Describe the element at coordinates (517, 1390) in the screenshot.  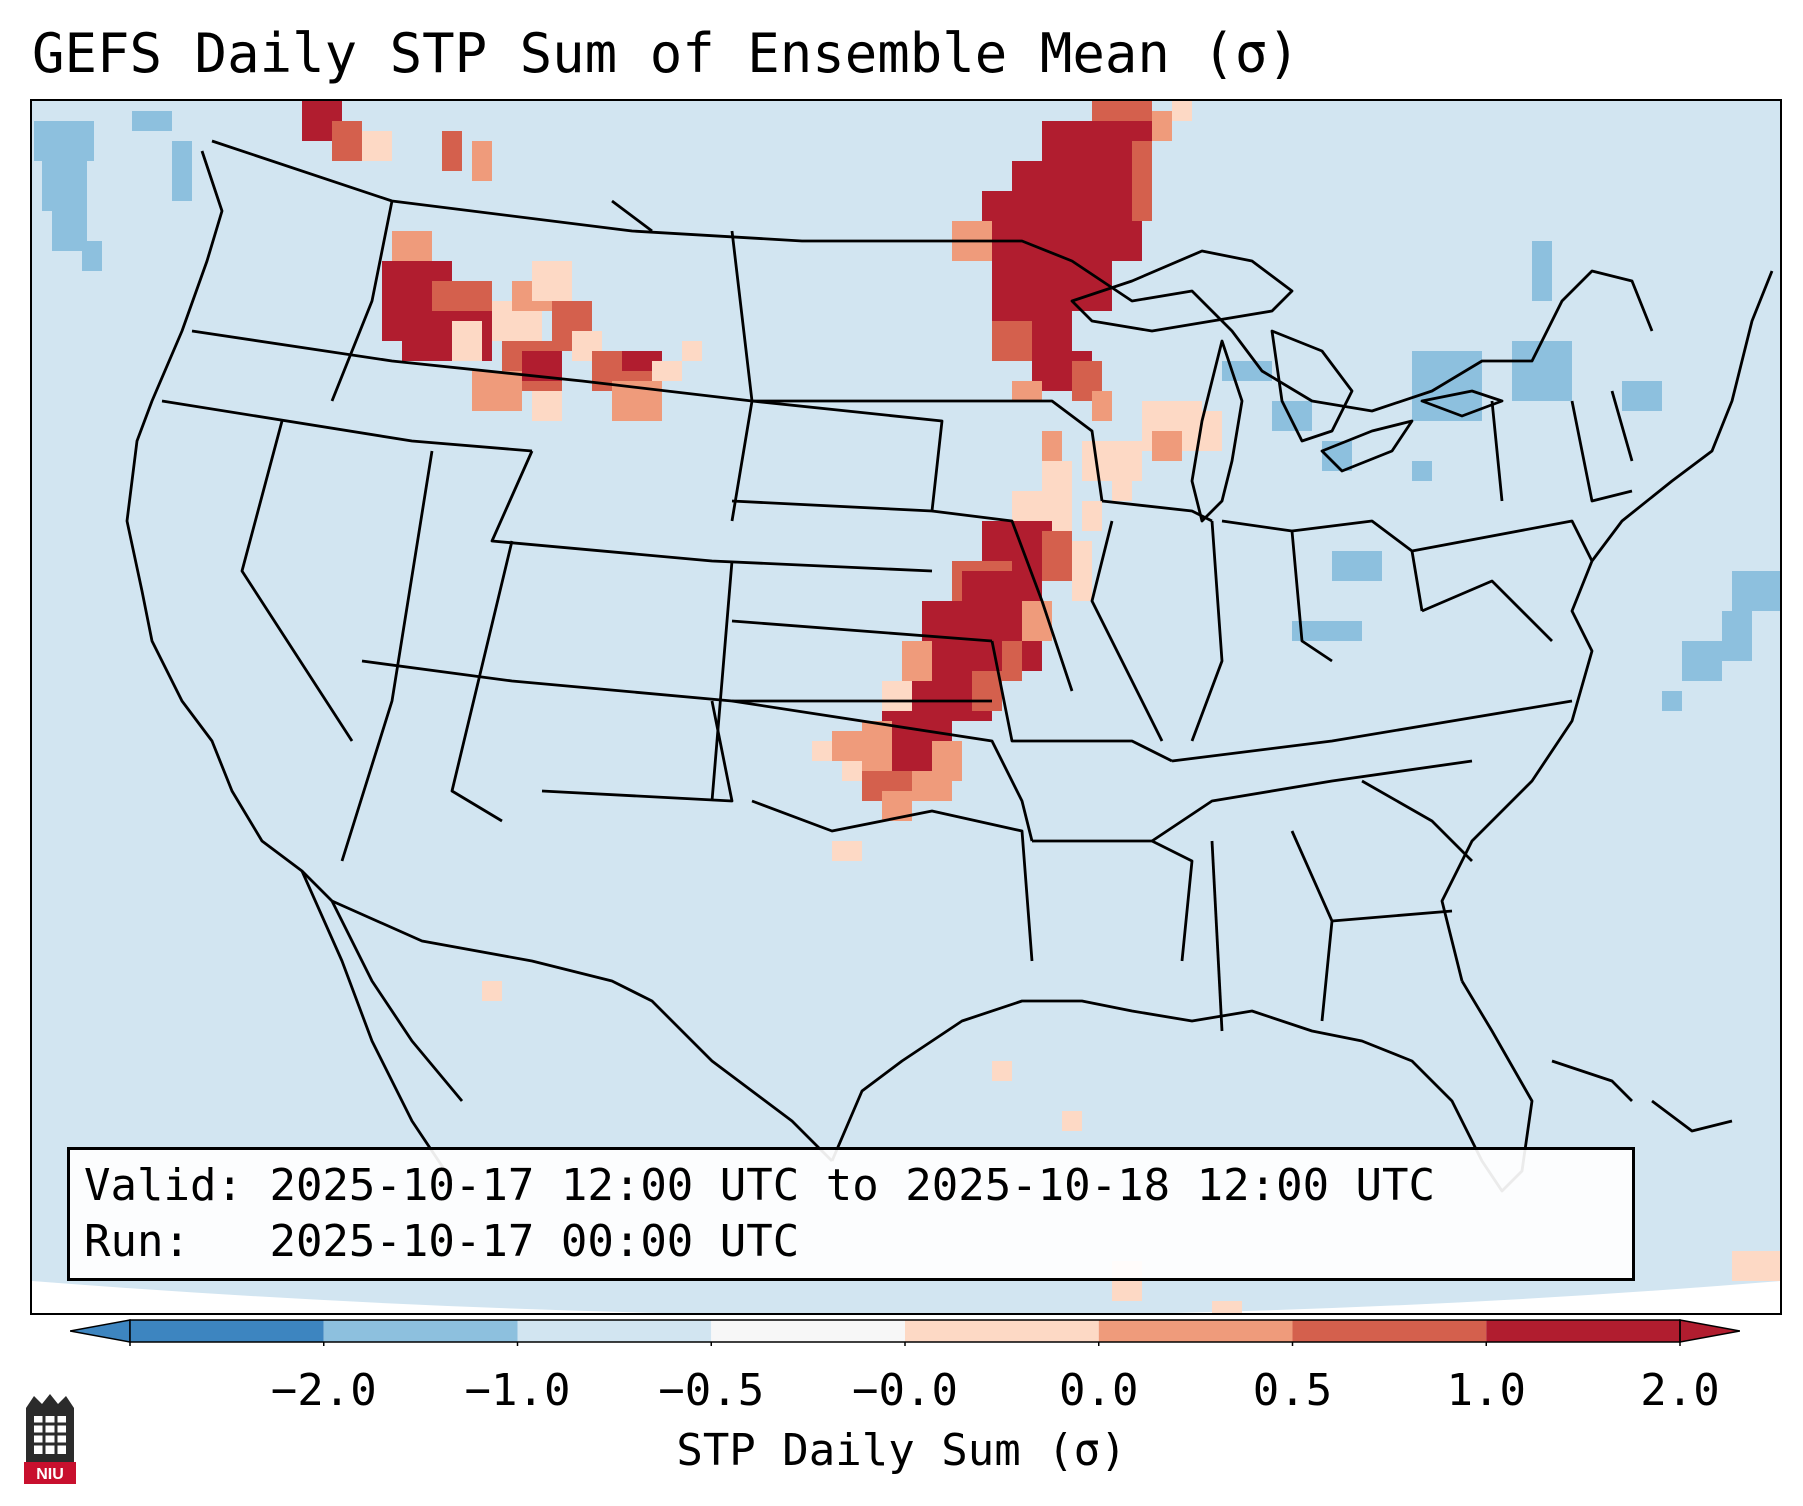
I see `colorbar-tick: −1.0` at that location.